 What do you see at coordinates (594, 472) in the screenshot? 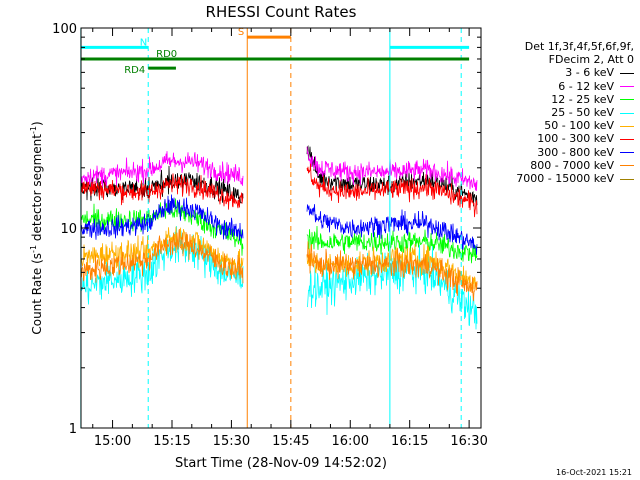
I see `generation-timestamp: 16-Oct-2021 15:21` at bounding box center [594, 472].